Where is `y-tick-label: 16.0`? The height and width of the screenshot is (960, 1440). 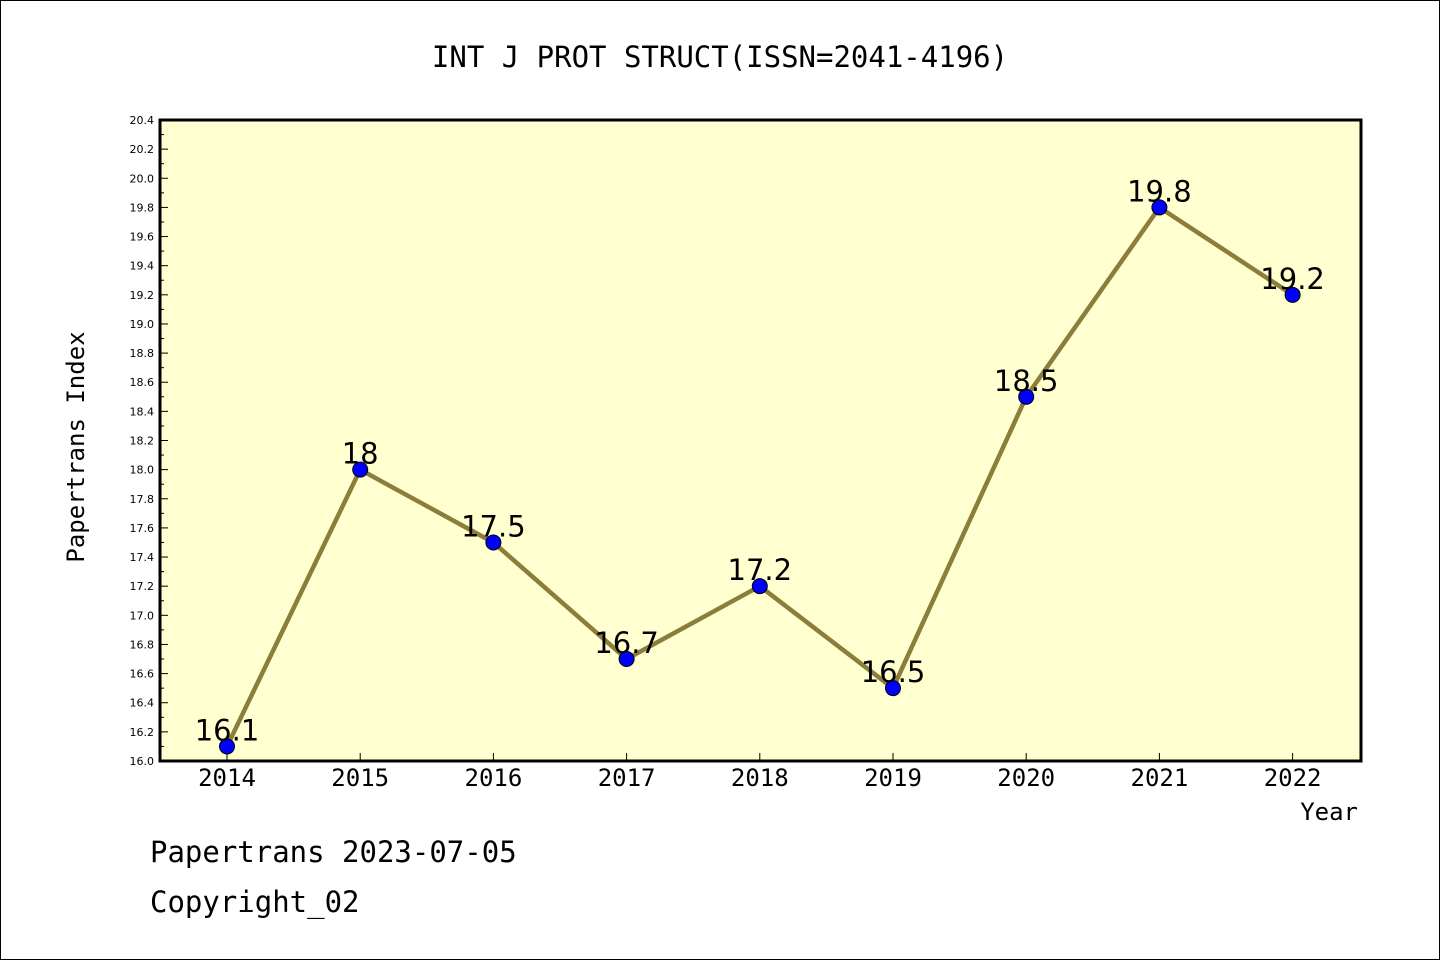
y-tick-label: 16.0 is located at coordinates (142, 761).